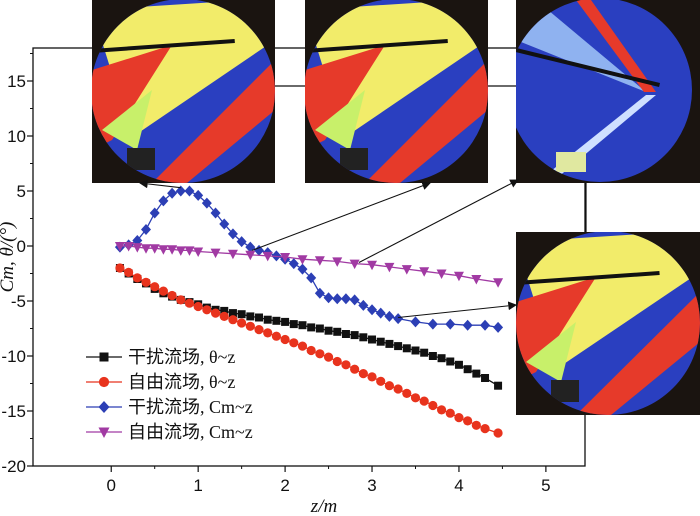 The height and width of the screenshot is (516, 700). Describe the element at coordinates (16, 136) in the screenshot. I see `y-tick-label: 10` at that location.